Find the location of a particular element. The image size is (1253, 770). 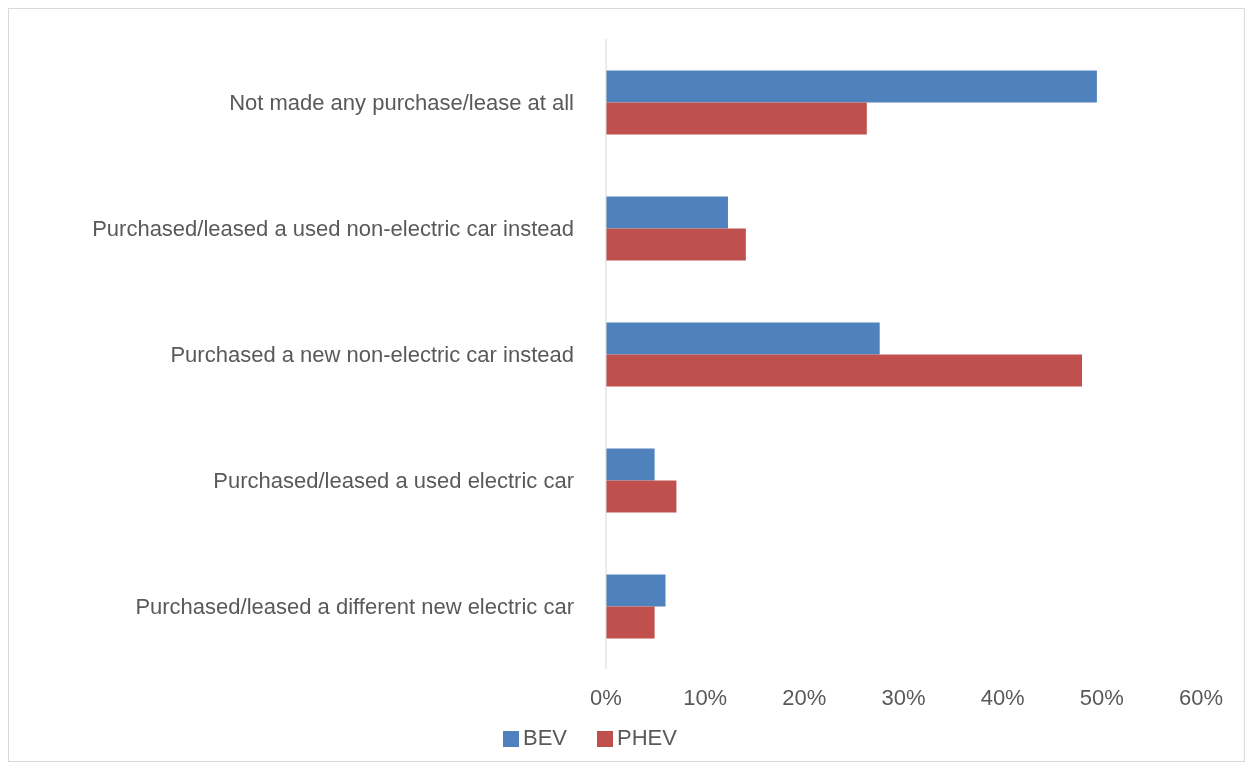

x-tick-label: 20% is located at coordinates (804, 697).